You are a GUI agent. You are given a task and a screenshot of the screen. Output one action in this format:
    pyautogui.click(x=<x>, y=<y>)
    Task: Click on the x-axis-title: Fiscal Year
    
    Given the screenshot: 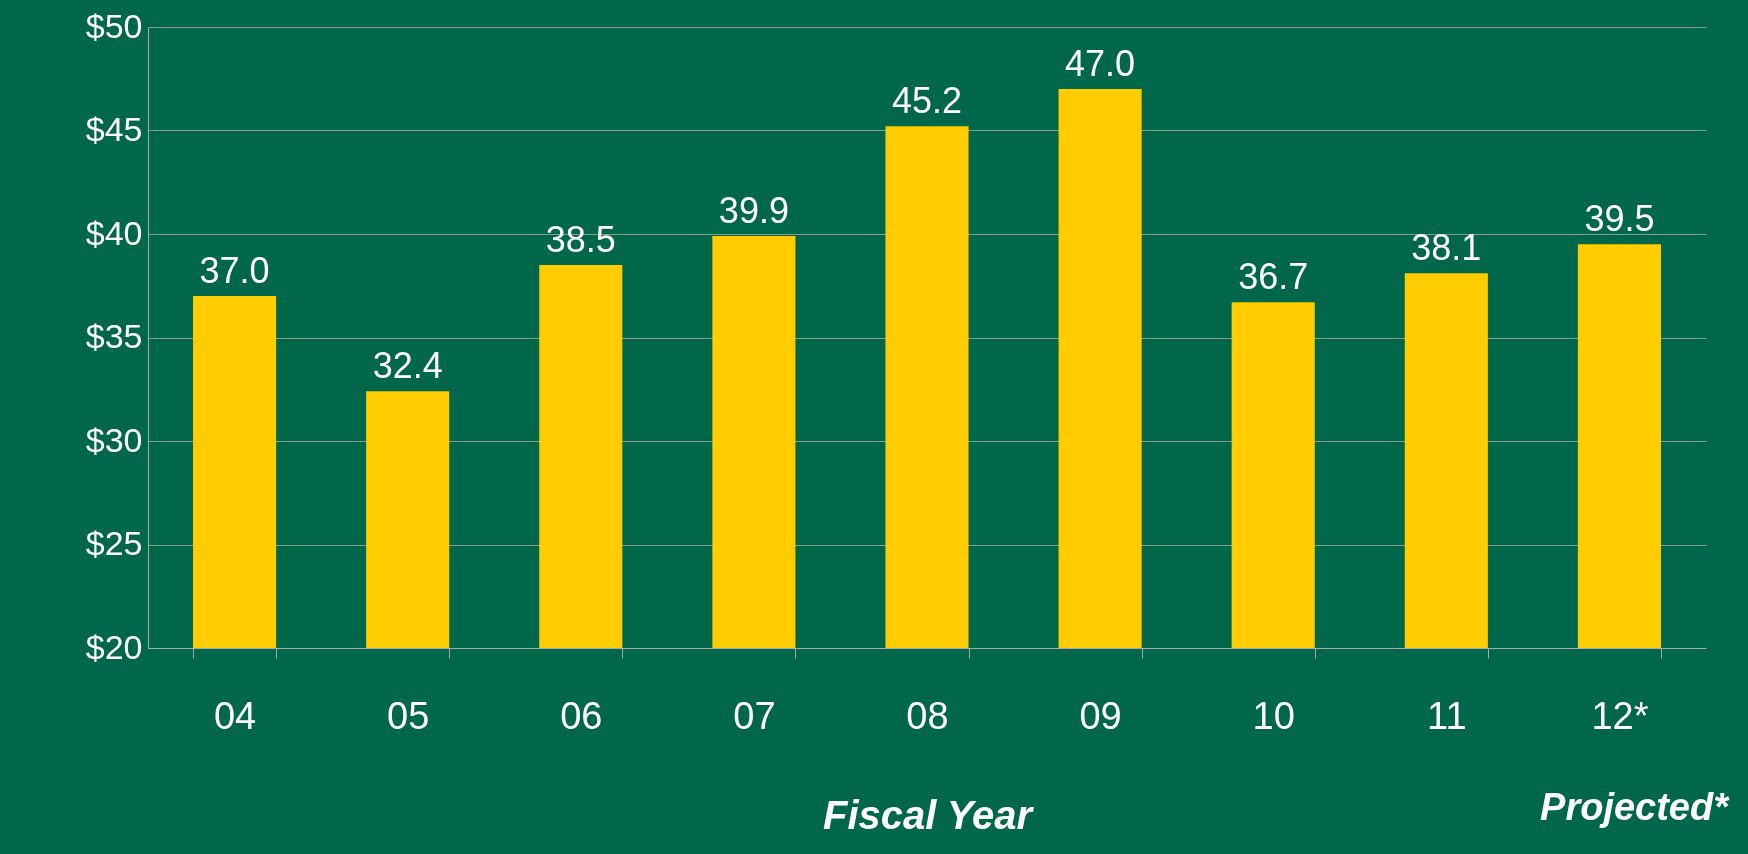 What is the action you would take?
    pyautogui.click(x=928, y=814)
    